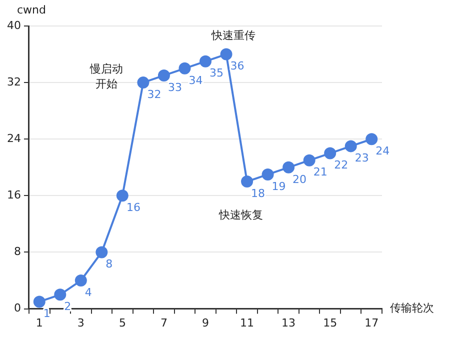 Image resolution: width=460 pixels, height=351 pixels. Describe the element at coordinates (109, 264) in the screenshot. I see `data-label: 8` at that location.